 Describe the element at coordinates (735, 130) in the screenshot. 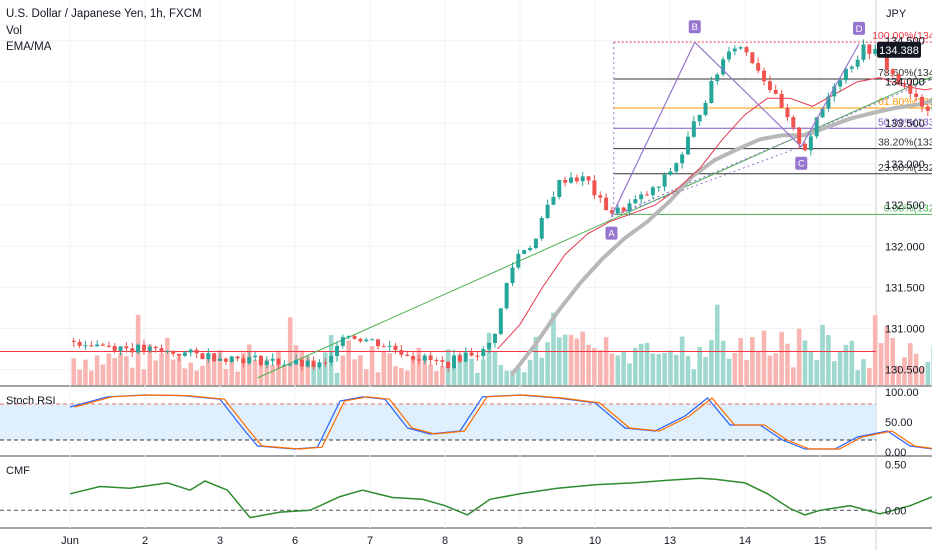

I see `harmonic-pattern: A B C D` at that location.